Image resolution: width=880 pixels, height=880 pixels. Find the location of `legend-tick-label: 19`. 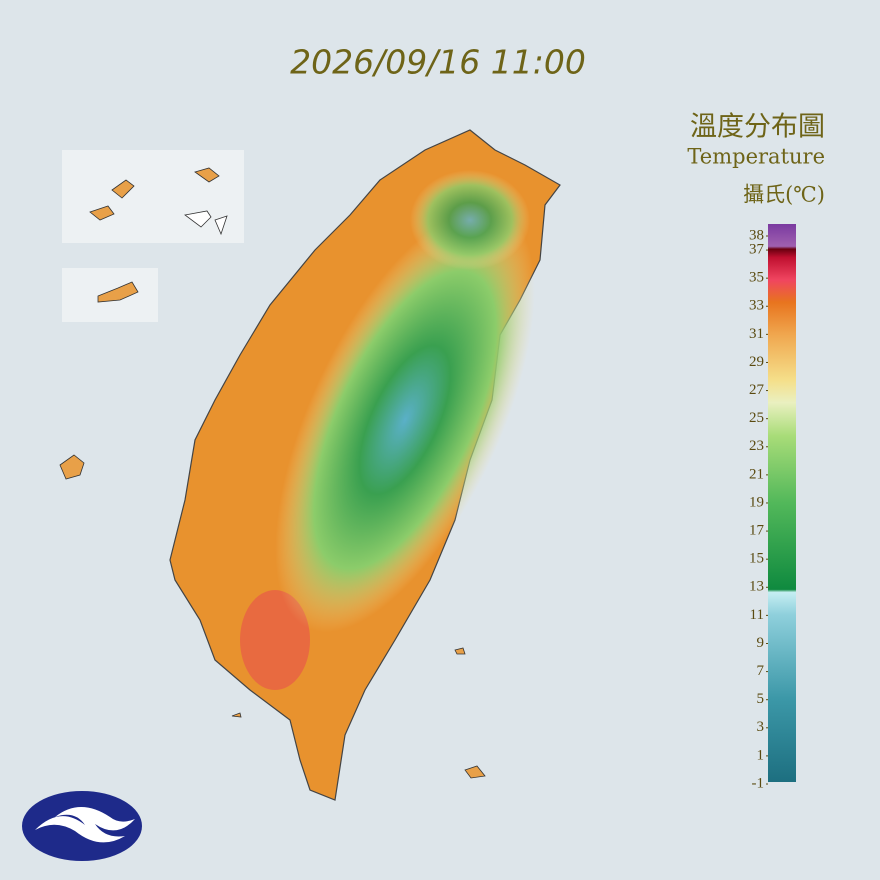

legend-tick-label: 19 is located at coordinates (756, 502).